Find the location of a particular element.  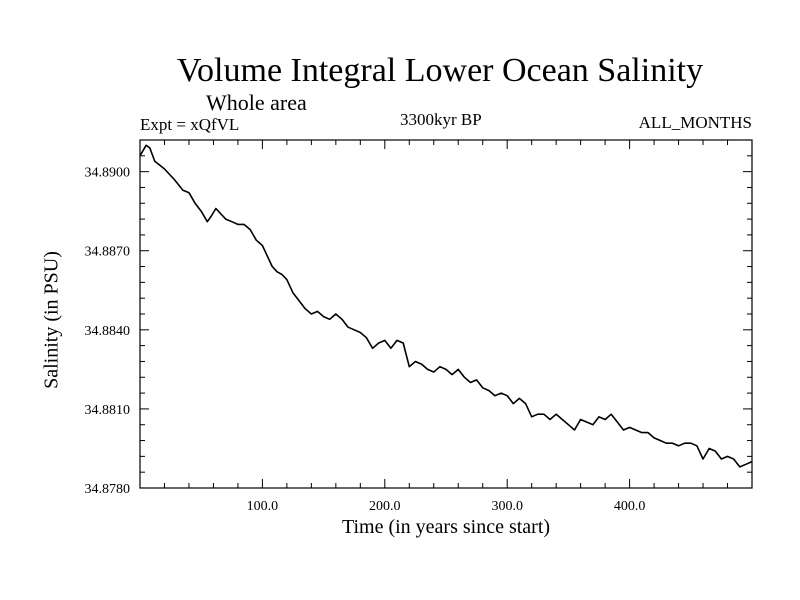

experiment-label: Expt = xQfVL is located at coordinates (190, 124).